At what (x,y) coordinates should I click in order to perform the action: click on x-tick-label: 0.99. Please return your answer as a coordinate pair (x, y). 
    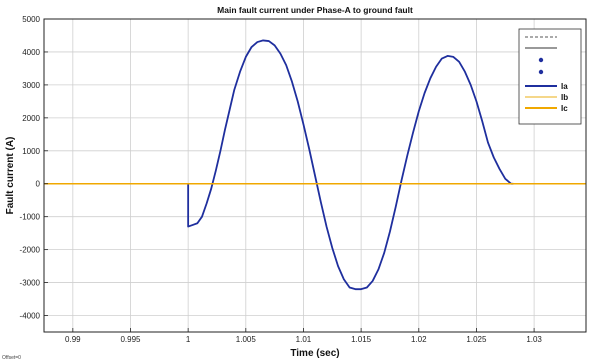
    Looking at the image, I should click on (73, 339).